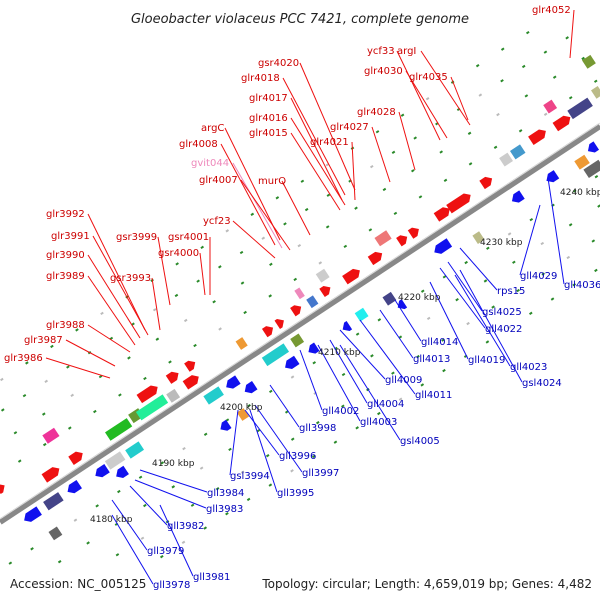  Describe the element at coordinates (329, 142) in the screenshot. I see `gene-label-forward: glr4021` at that location.